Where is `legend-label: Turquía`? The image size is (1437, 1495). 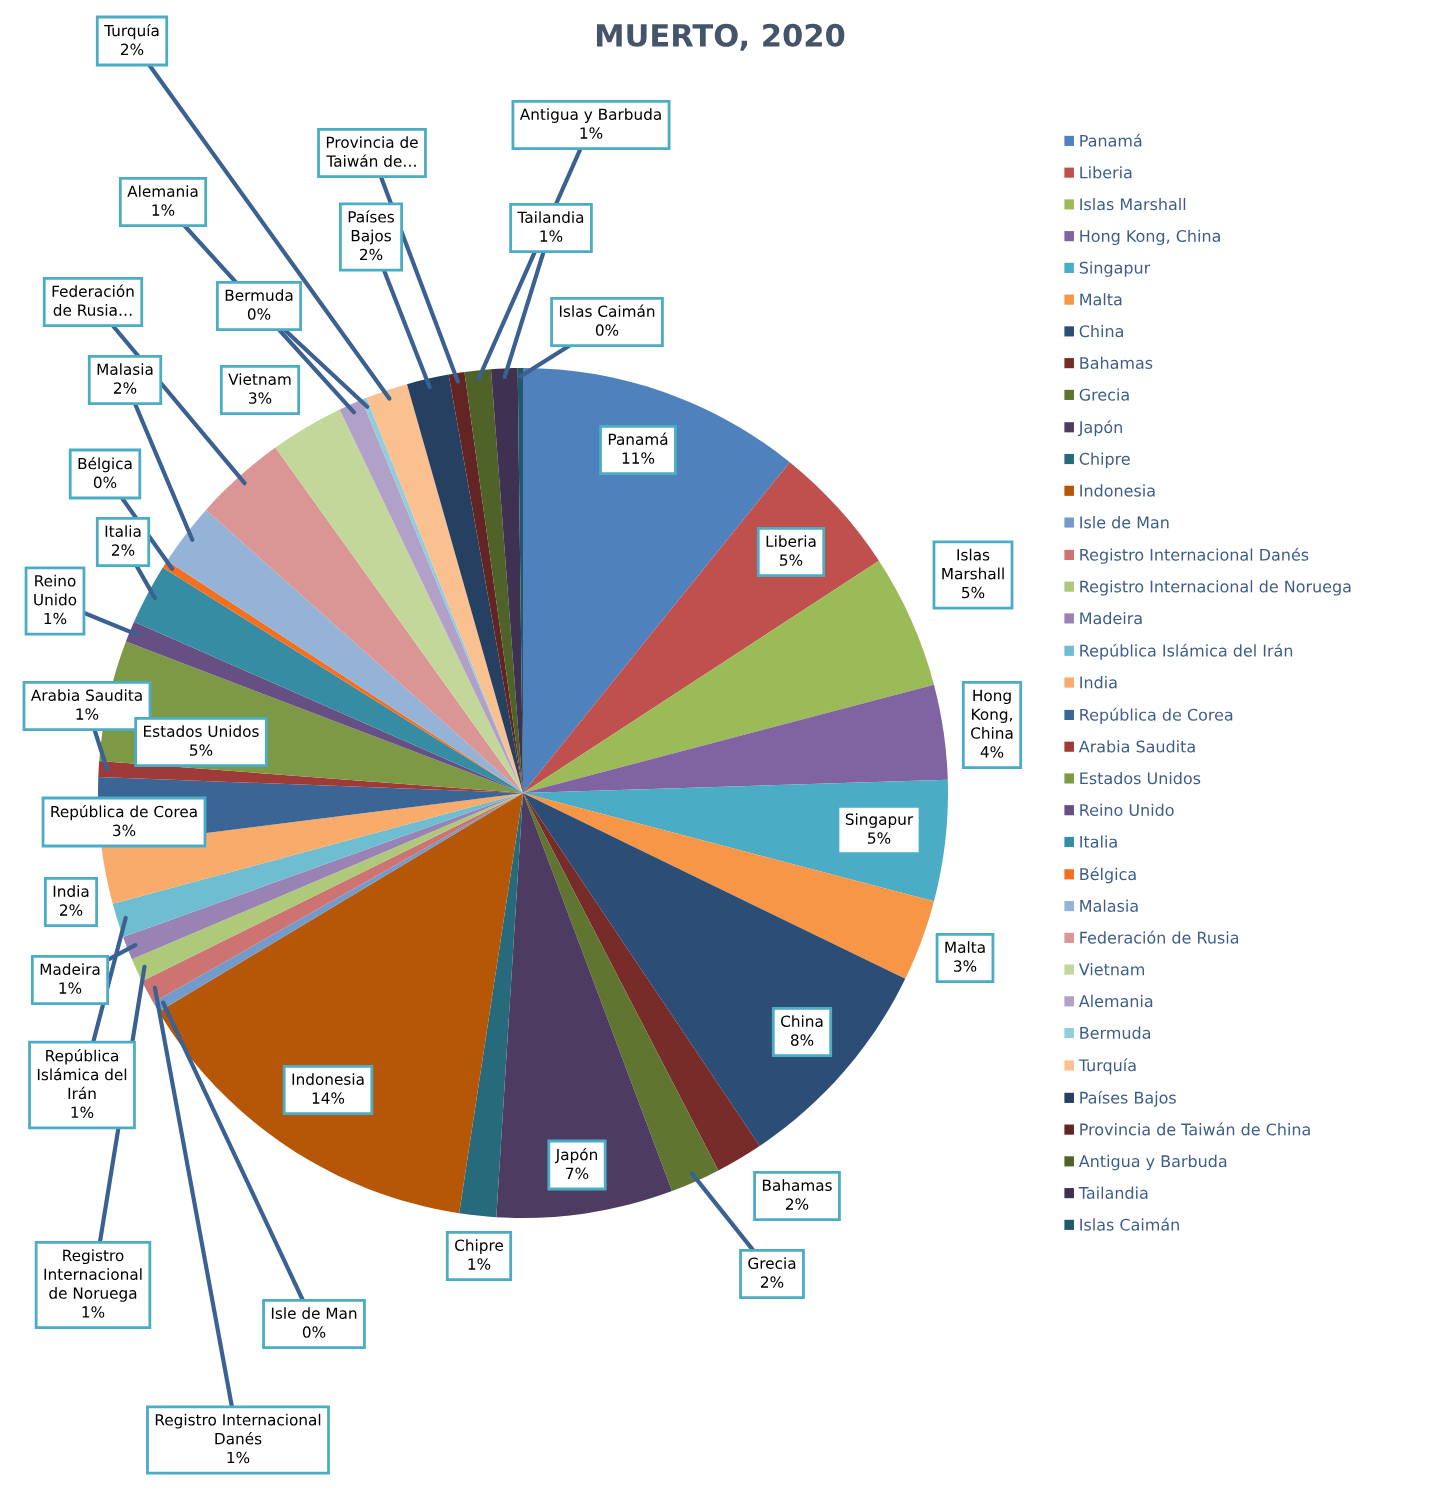 legend-label: Turquía is located at coordinates (1107, 1066).